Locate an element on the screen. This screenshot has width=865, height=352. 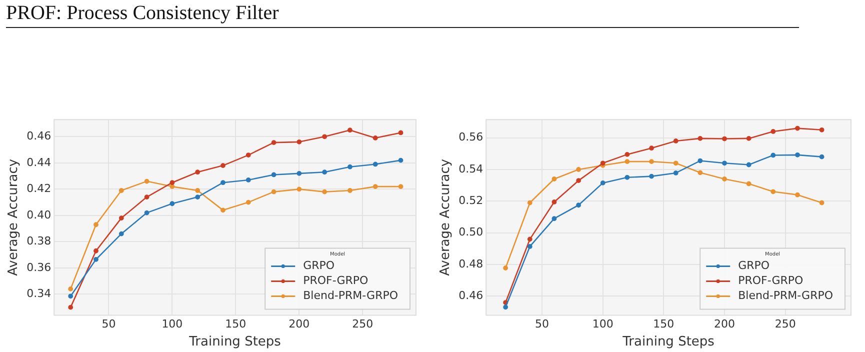
y-tick-label: 0.52 is located at coordinates (471, 201).